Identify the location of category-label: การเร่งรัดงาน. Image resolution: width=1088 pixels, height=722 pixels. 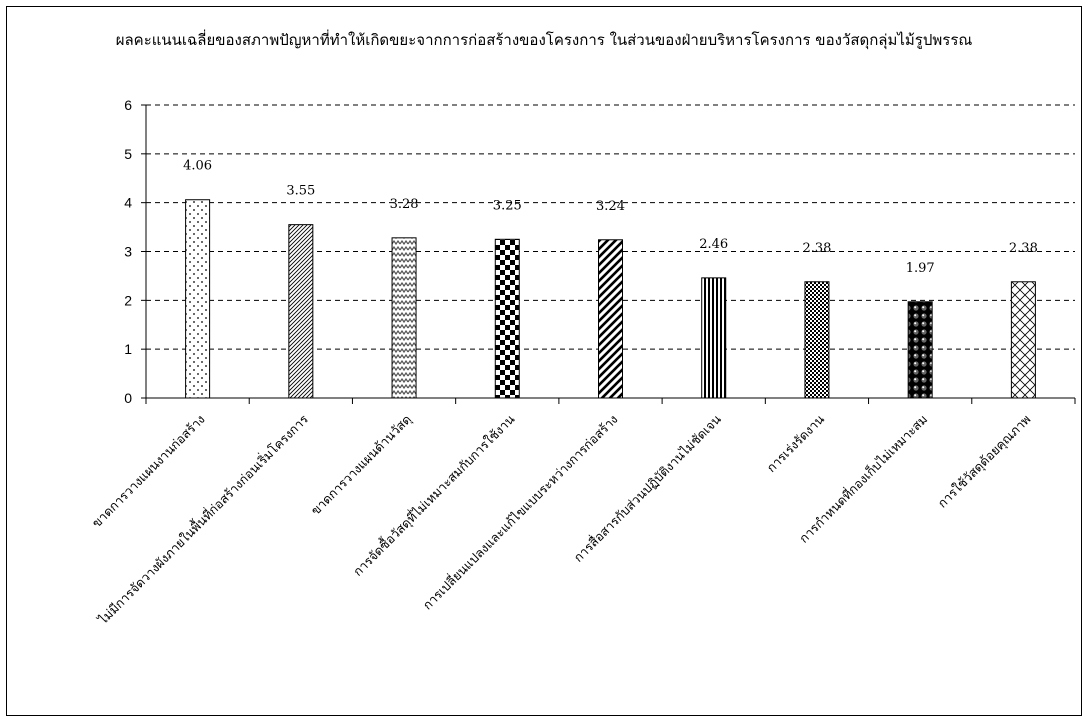
(796, 443).